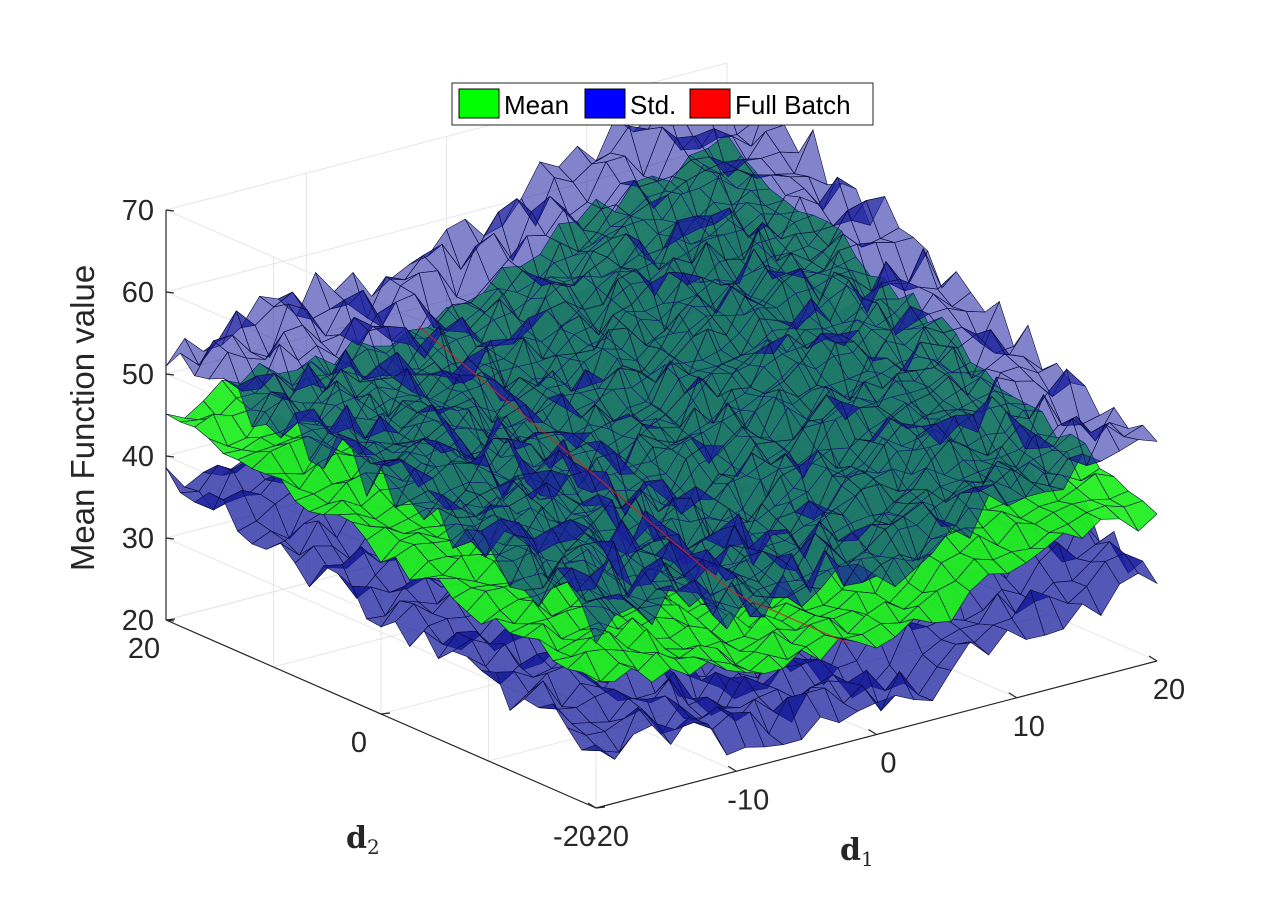 The height and width of the screenshot is (907, 1280). What do you see at coordinates (144, 649) in the screenshot?
I see `y-tick-label: 20` at bounding box center [144, 649].